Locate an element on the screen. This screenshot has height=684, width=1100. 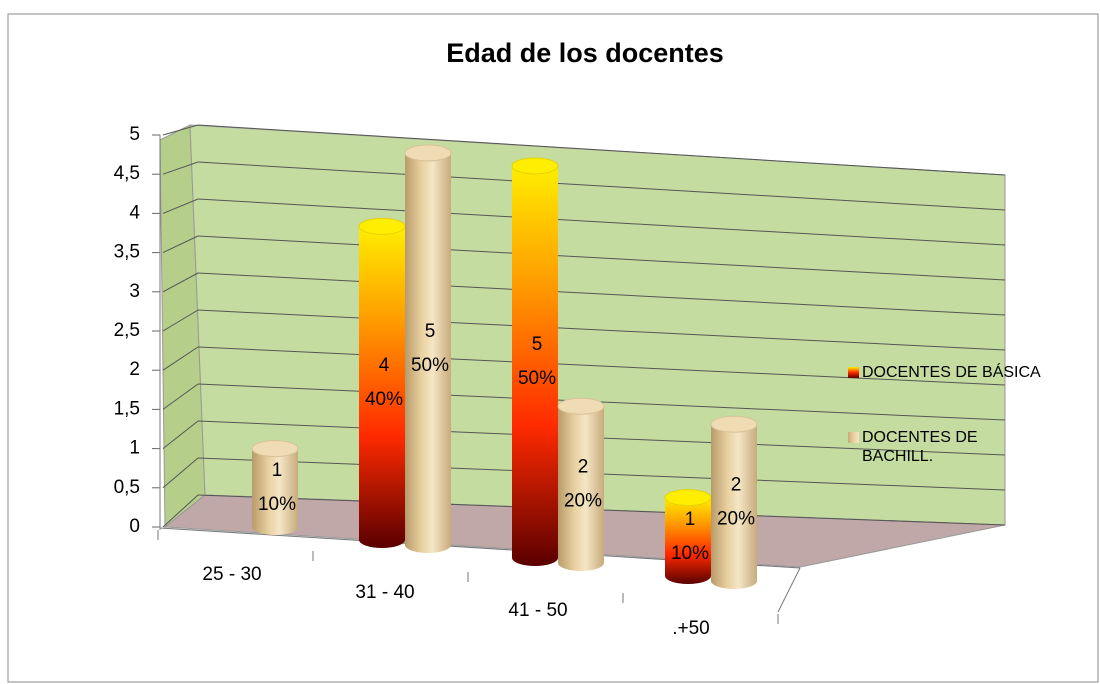
y-tick-label: 2,5 is located at coordinates (127, 330).